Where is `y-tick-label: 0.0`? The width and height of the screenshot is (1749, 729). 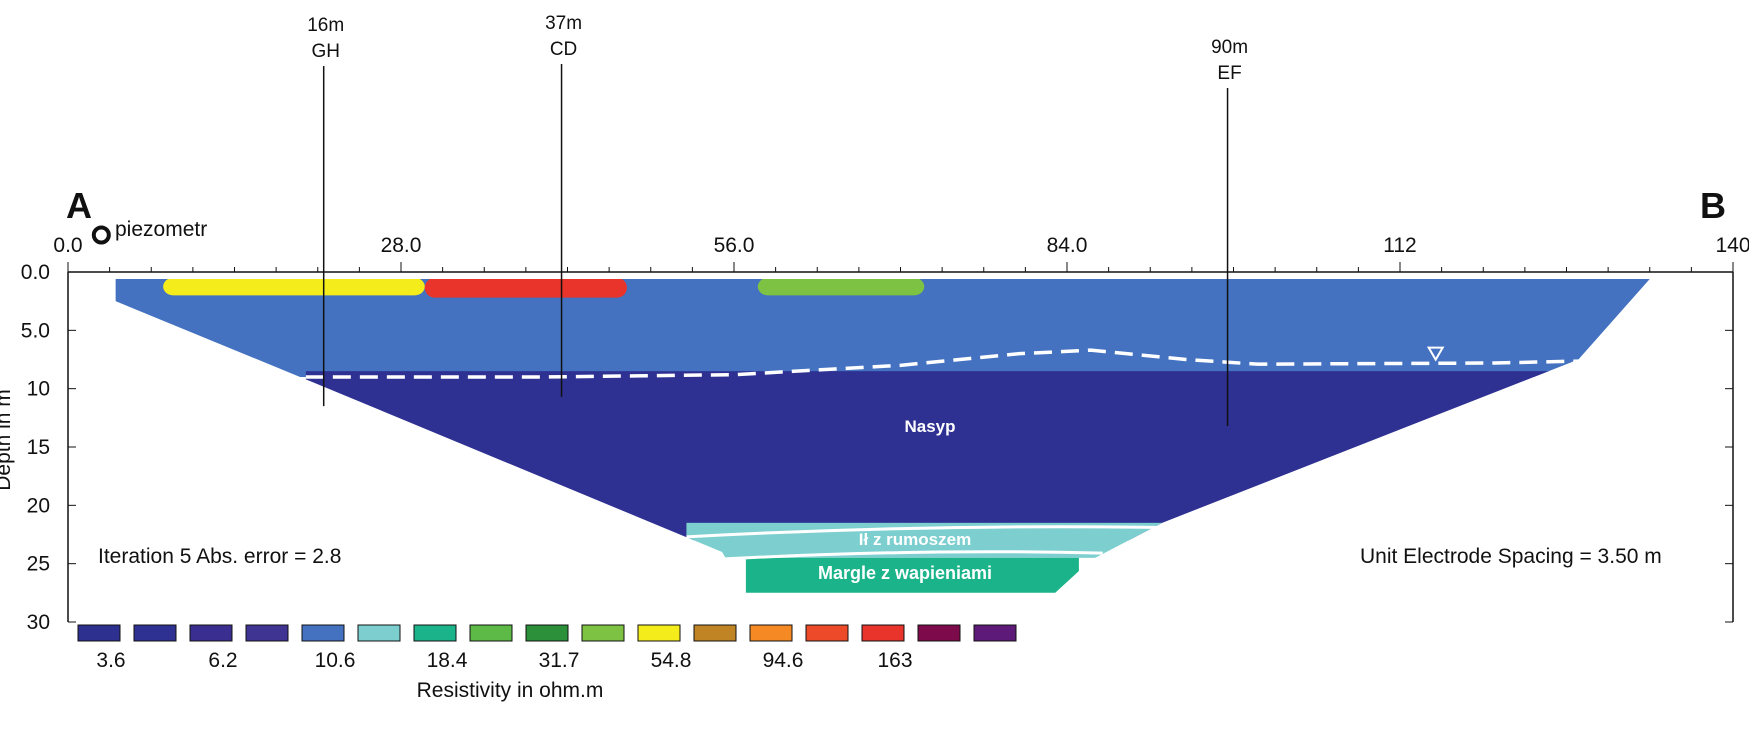
y-tick-label: 0.0 is located at coordinates (35, 272).